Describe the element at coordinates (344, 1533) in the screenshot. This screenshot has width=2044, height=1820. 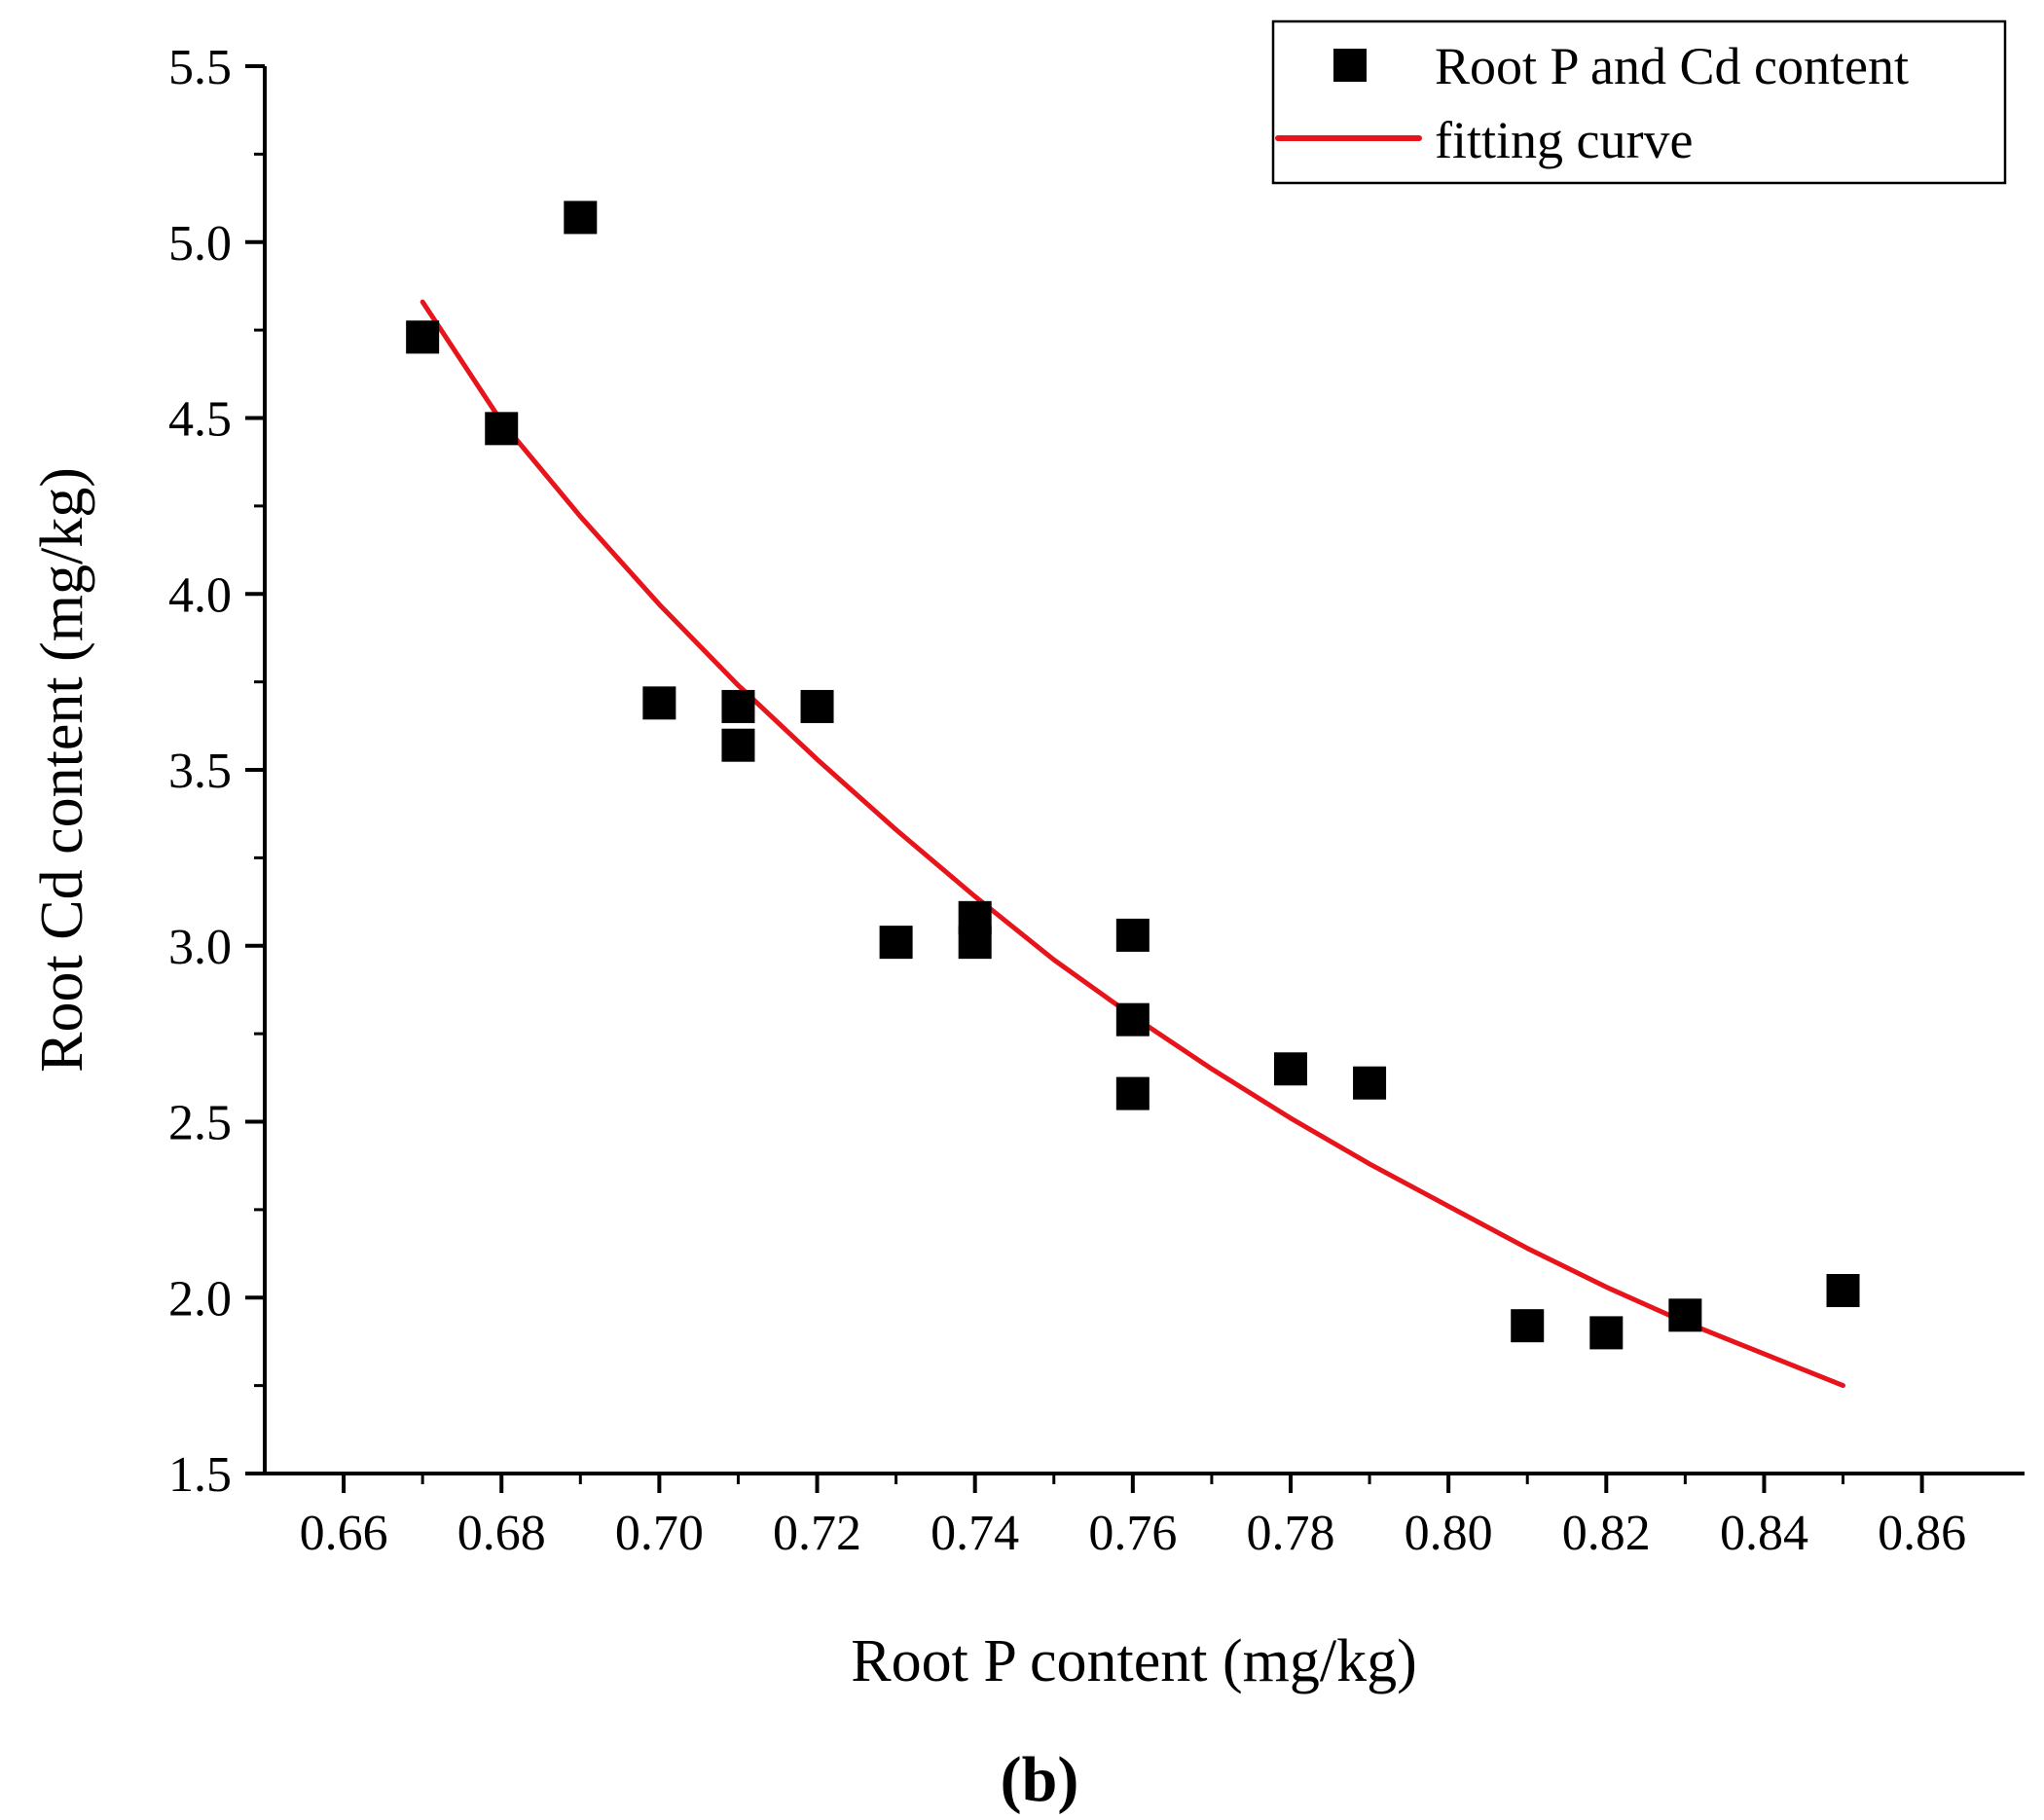
I see `x-tick-label: 0.66` at that location.